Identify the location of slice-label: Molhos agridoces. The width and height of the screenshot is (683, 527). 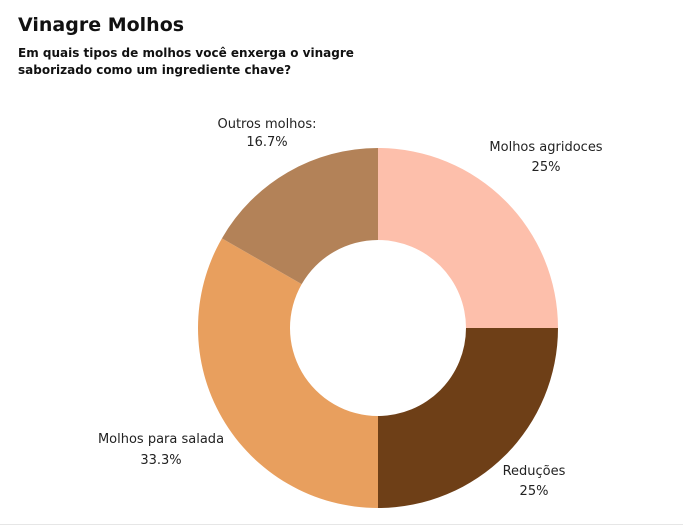
(545, 147).